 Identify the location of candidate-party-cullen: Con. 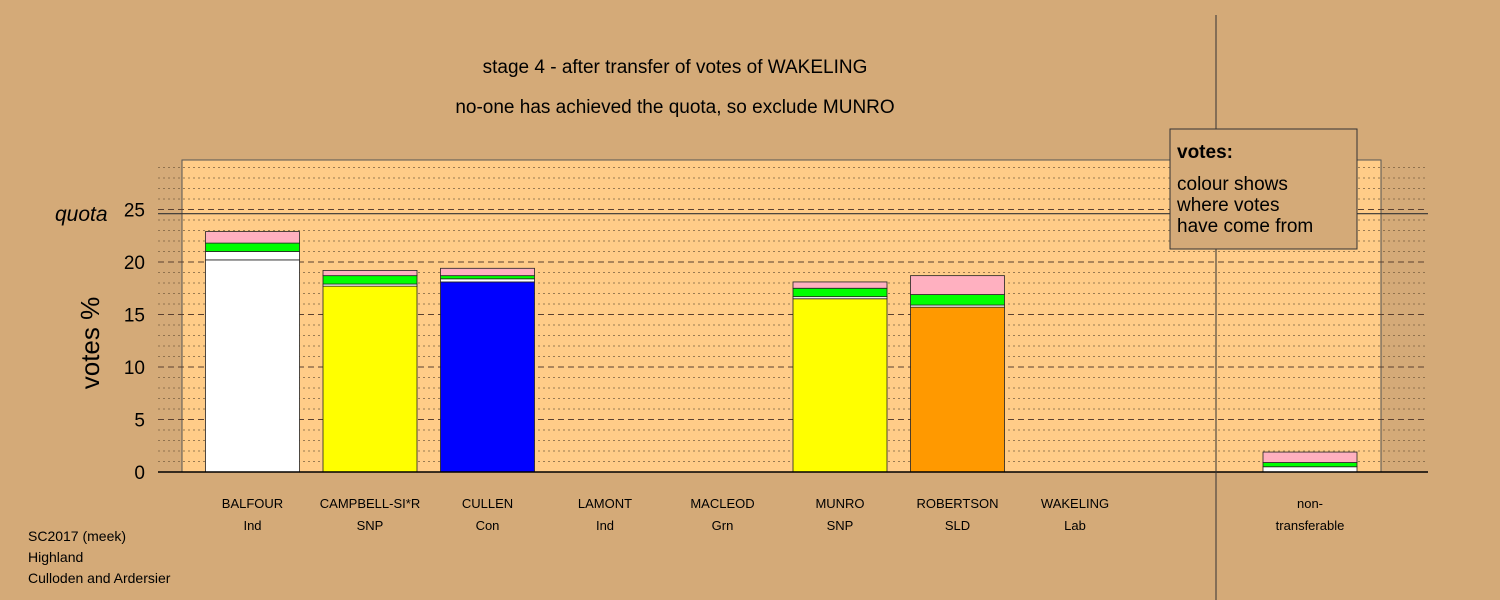
(488, 525).